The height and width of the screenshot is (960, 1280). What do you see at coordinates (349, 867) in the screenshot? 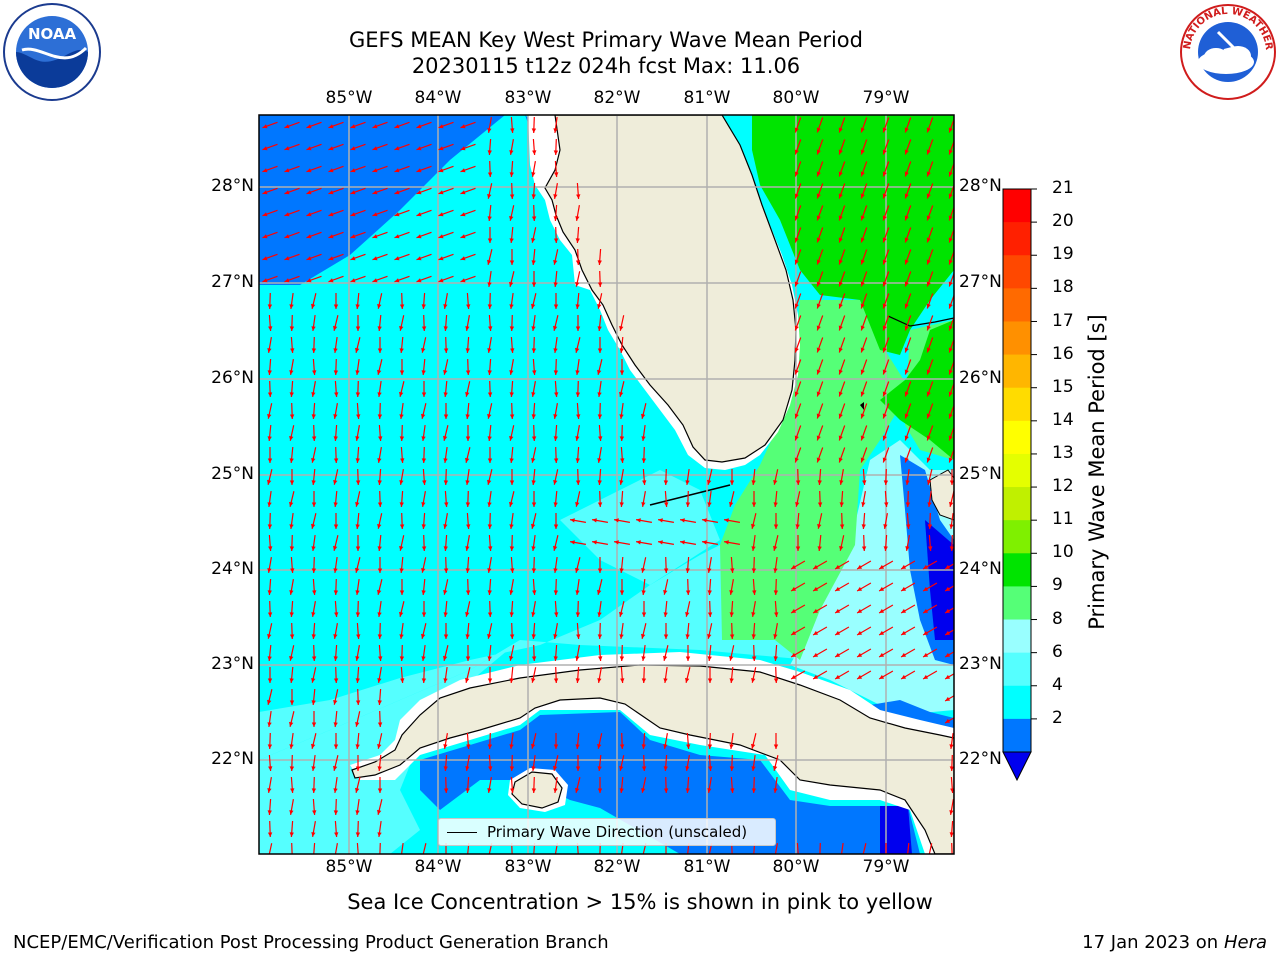
I see `longitude-label-bottom: 85°W` at bounding box center [349, 867].